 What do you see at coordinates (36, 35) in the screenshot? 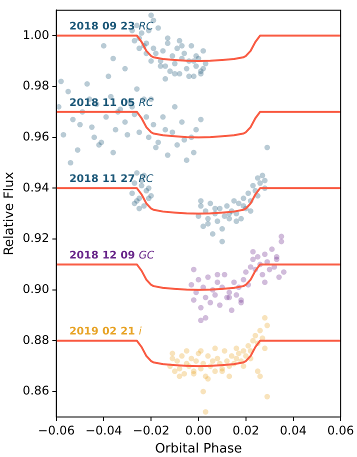
I see `y-tick-label: 1.00` at bounding box center [36, 35].